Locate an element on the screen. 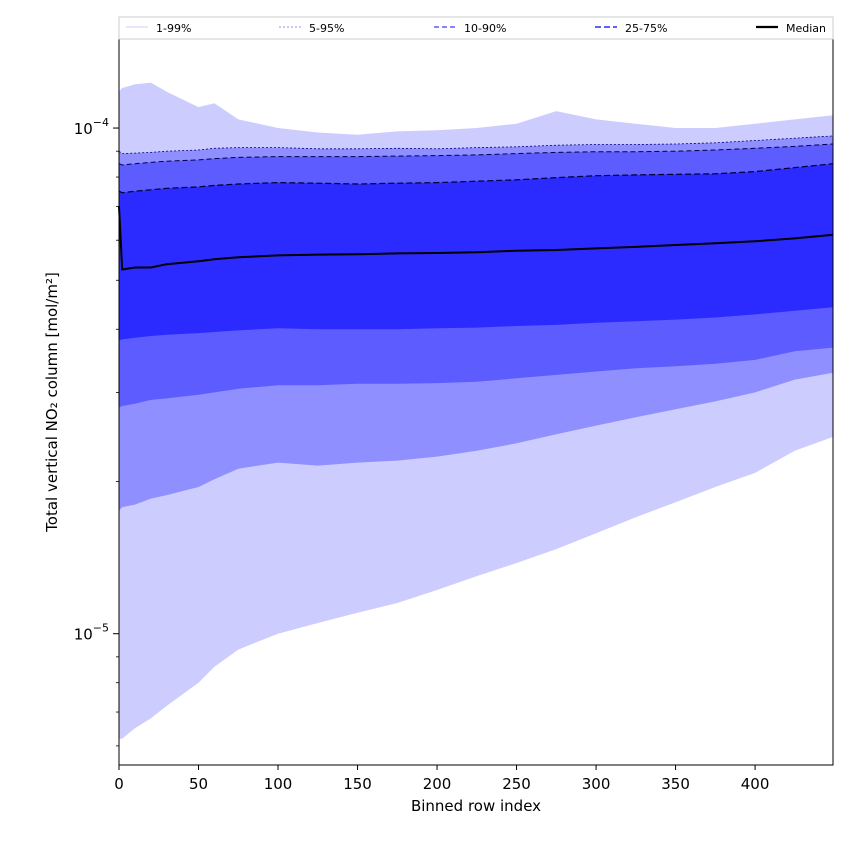 This screenshot has width=850, height=850. x-tick-label: 150 is located at coordinates (357, 784).